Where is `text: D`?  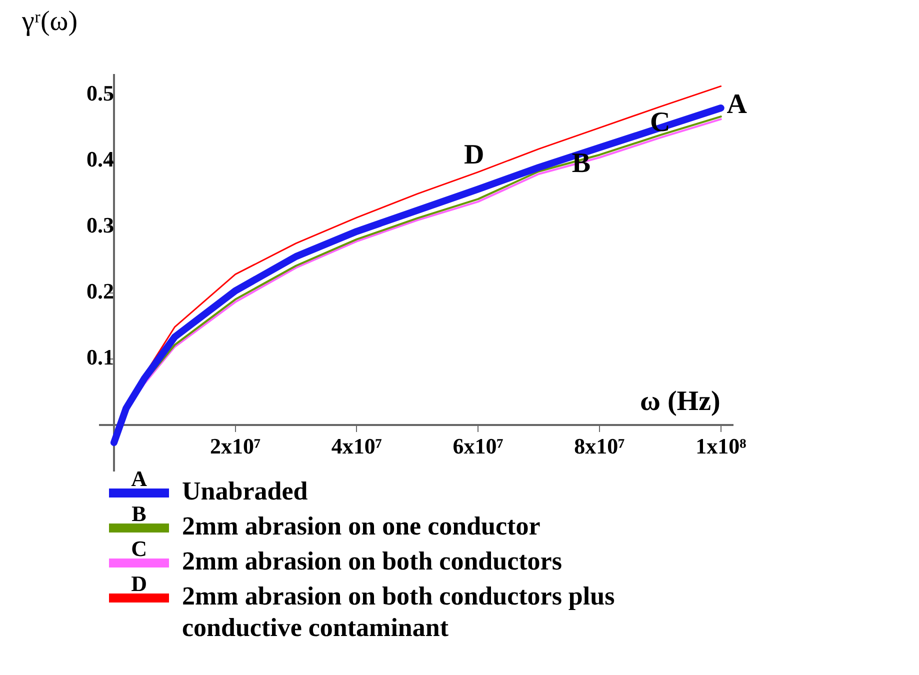
text: D is located at coordinates (139, 583).